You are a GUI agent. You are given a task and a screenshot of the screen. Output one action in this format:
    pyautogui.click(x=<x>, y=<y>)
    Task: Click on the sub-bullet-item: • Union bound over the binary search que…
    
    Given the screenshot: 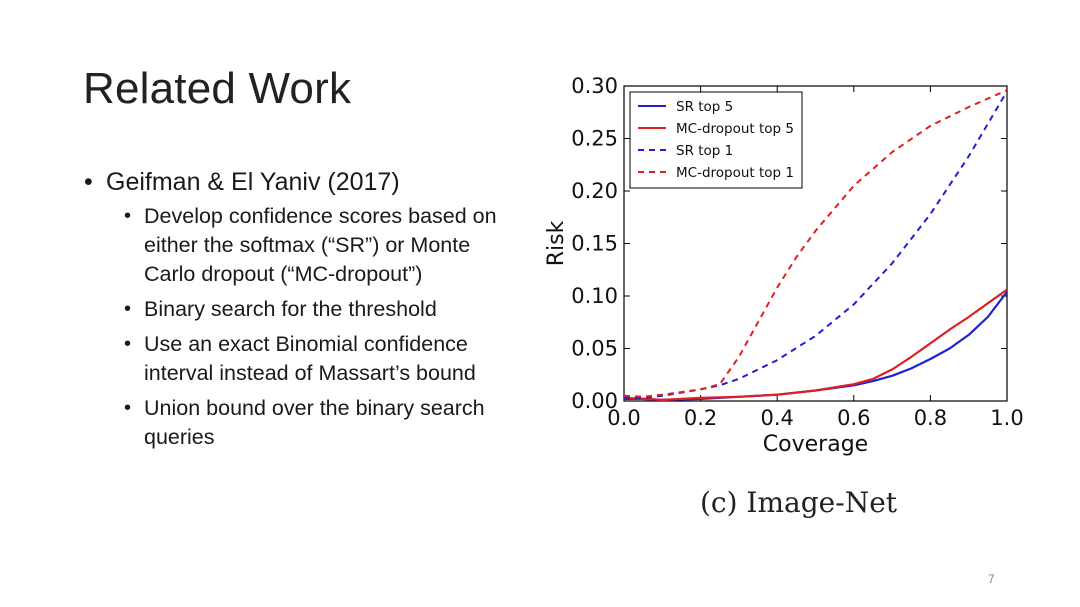 What is the action you would take?
    pyautogui.click(x=314, y=423)
    